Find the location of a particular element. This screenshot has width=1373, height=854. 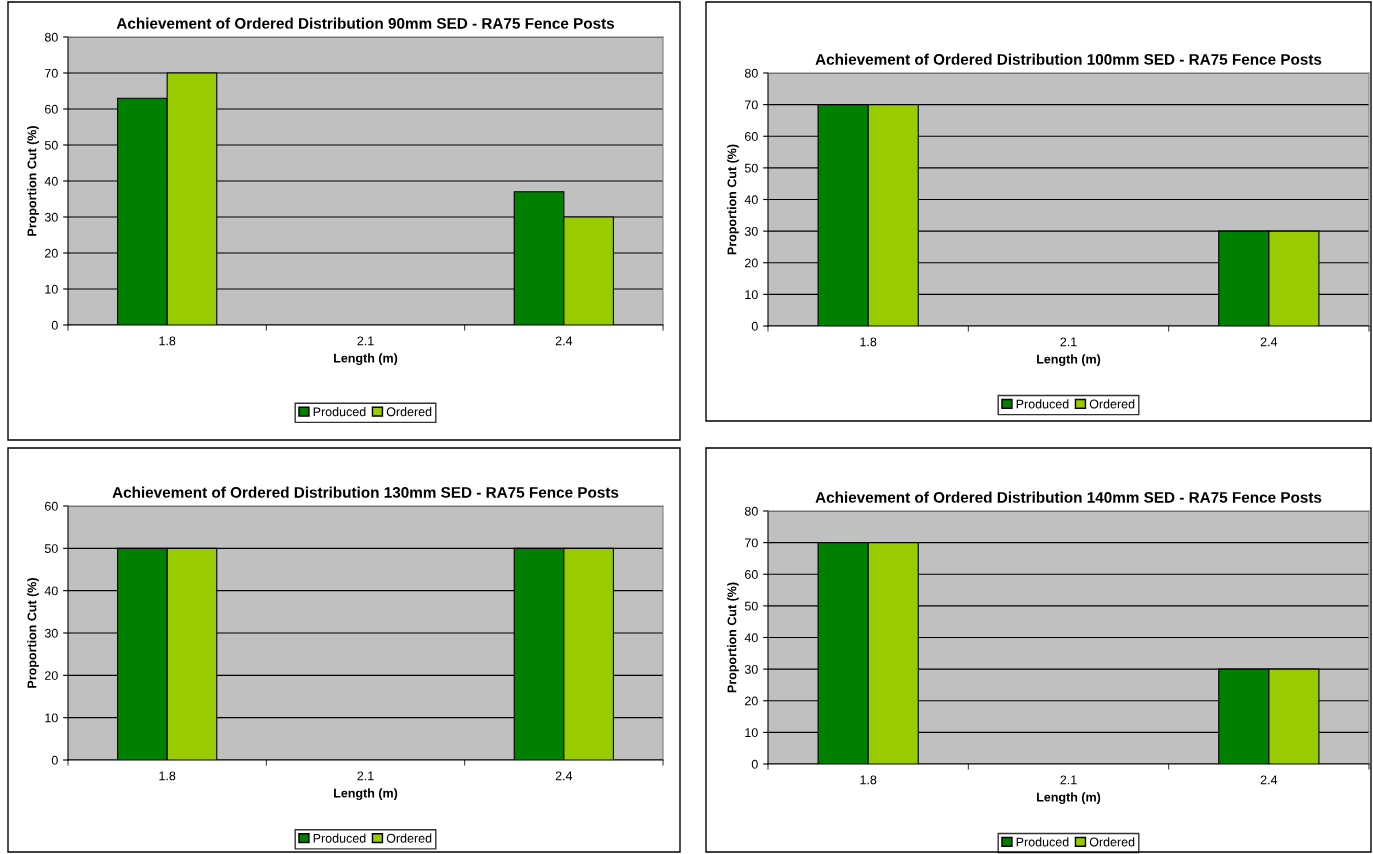

chart-title: Achievement of Ordered Distribution 90mm SED - RA75 Fence Posts is located at coordinates (365, 23).